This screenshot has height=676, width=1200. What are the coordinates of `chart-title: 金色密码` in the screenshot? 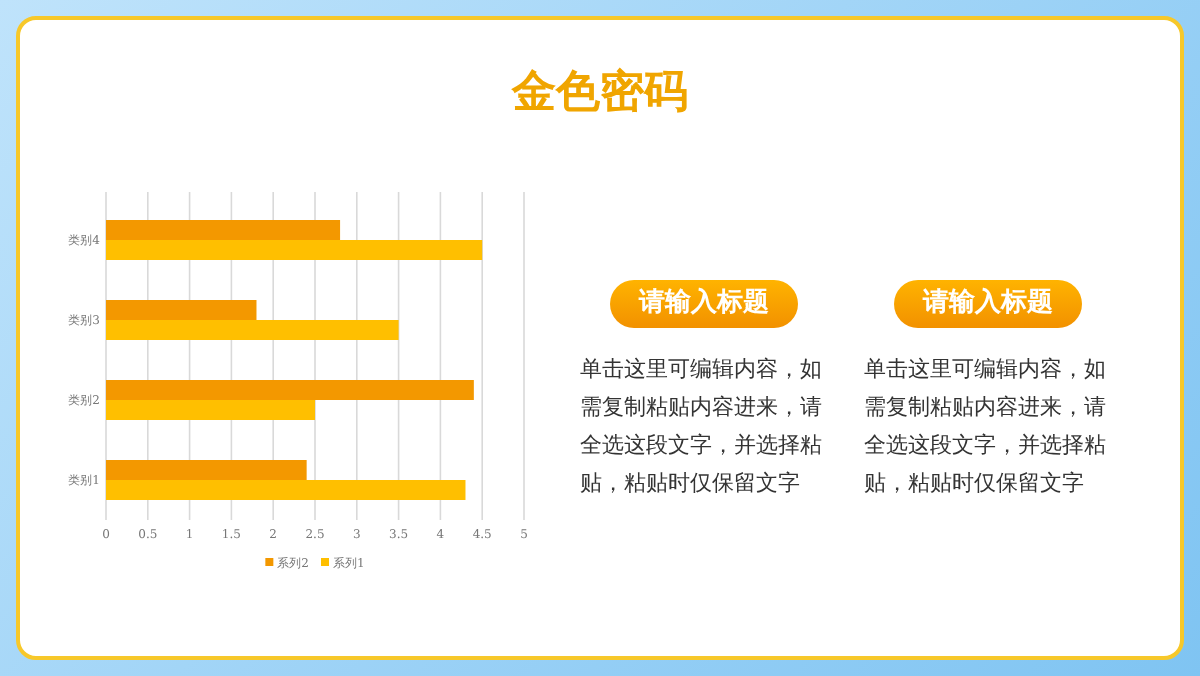 It's located at (599, 92).